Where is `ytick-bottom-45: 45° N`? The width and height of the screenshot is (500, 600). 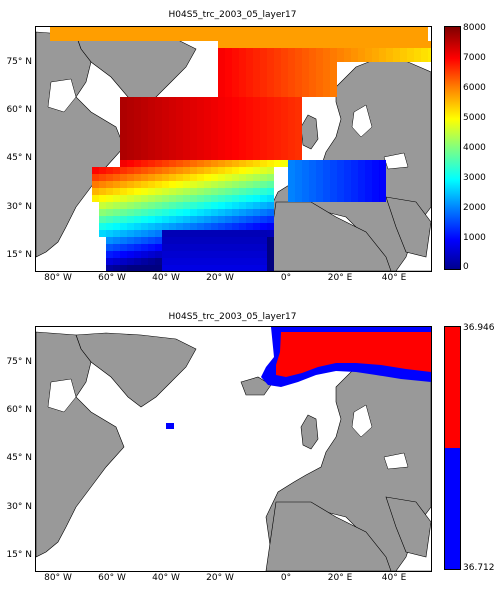 ytick-bottom-45: 45° N is located at coordinates (19, 458).